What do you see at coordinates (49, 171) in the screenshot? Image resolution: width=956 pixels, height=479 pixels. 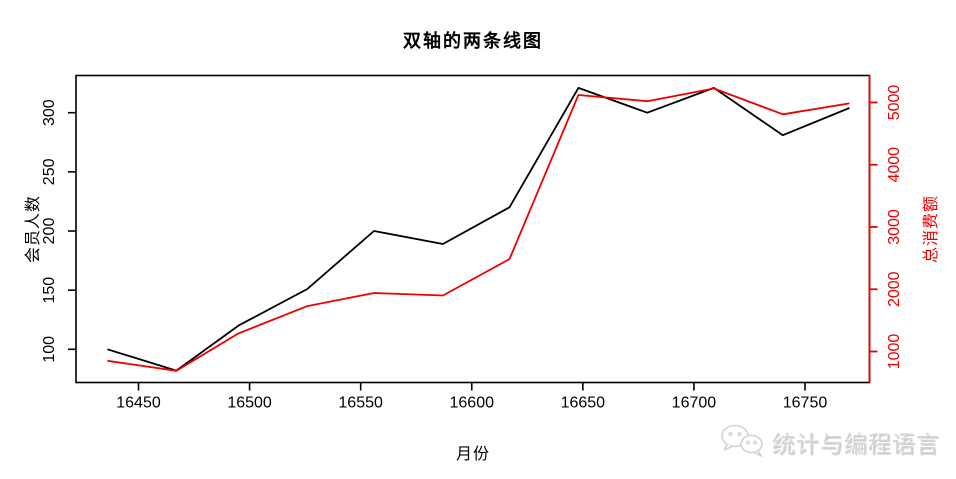 I see `left-tick-label: 250` at bounding box center [49, 171].